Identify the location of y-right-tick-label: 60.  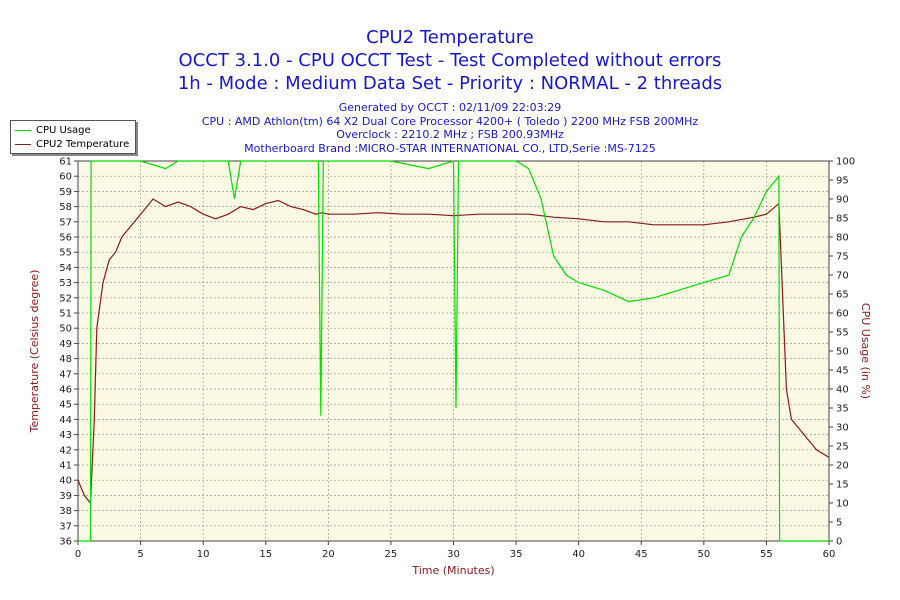
(842, 314).